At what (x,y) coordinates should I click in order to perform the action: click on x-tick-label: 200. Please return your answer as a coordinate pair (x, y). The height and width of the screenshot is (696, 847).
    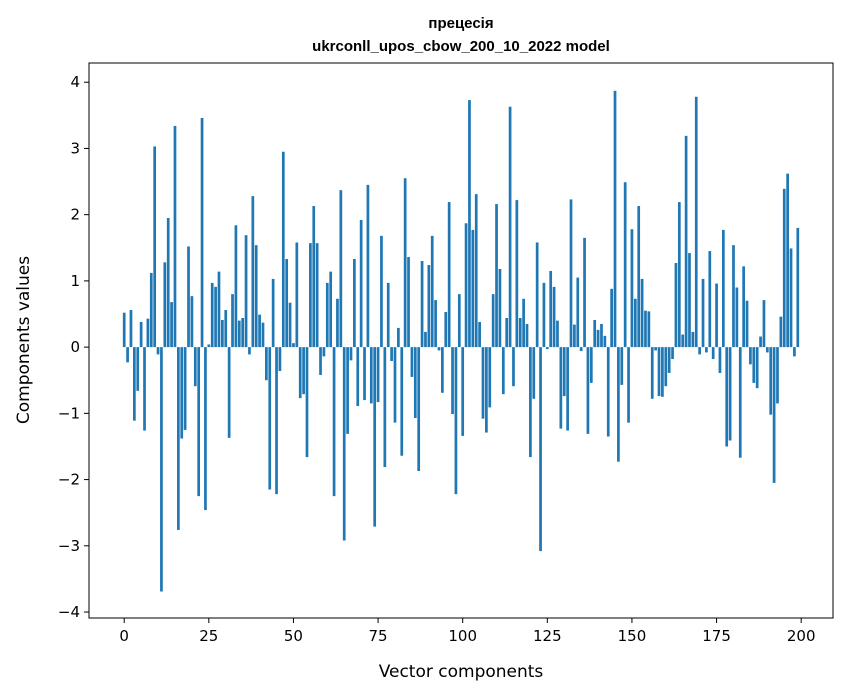
    Looking at the image, I should click on (801, 636).